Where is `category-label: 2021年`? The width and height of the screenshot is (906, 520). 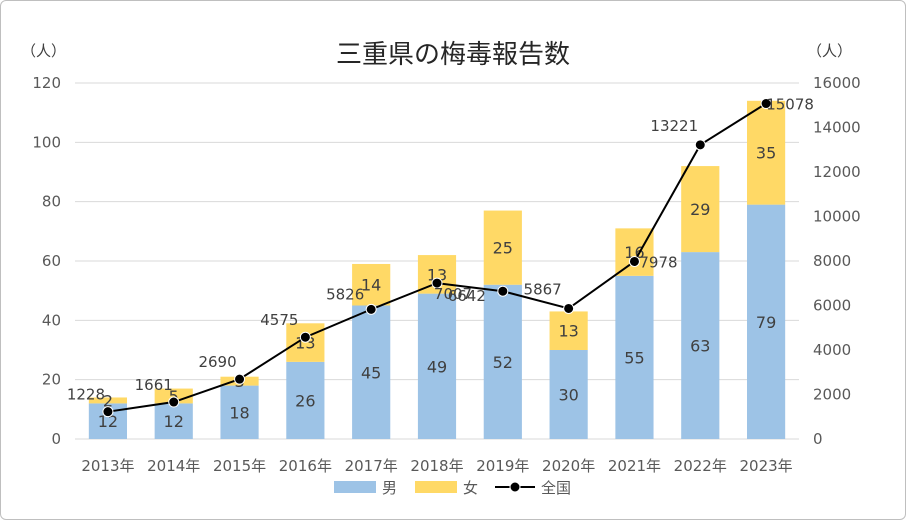 category-label: 2021年 is located at coordinates (634, 466).